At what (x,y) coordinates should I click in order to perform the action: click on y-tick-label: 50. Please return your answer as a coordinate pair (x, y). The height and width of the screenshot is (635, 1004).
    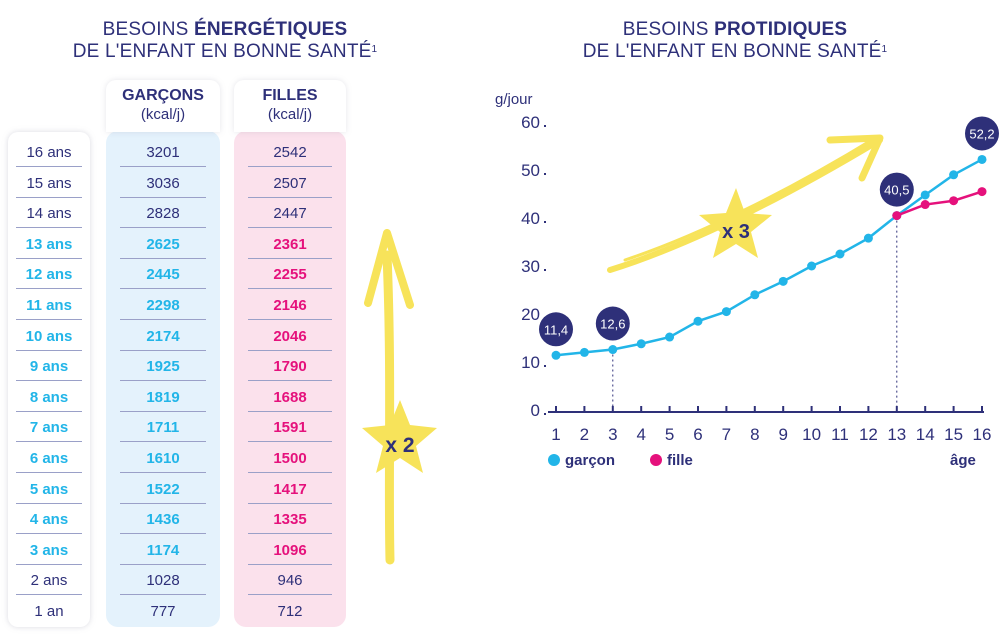
    Looking at the image, I should click on (530, 170).